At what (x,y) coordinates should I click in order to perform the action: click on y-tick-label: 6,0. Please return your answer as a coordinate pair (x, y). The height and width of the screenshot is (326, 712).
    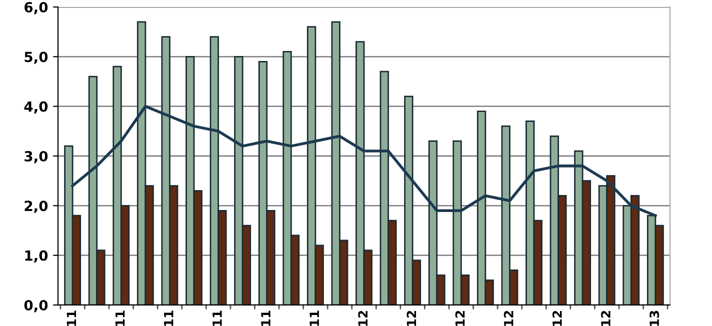
    Looking at the image, I should click on (36, 8).